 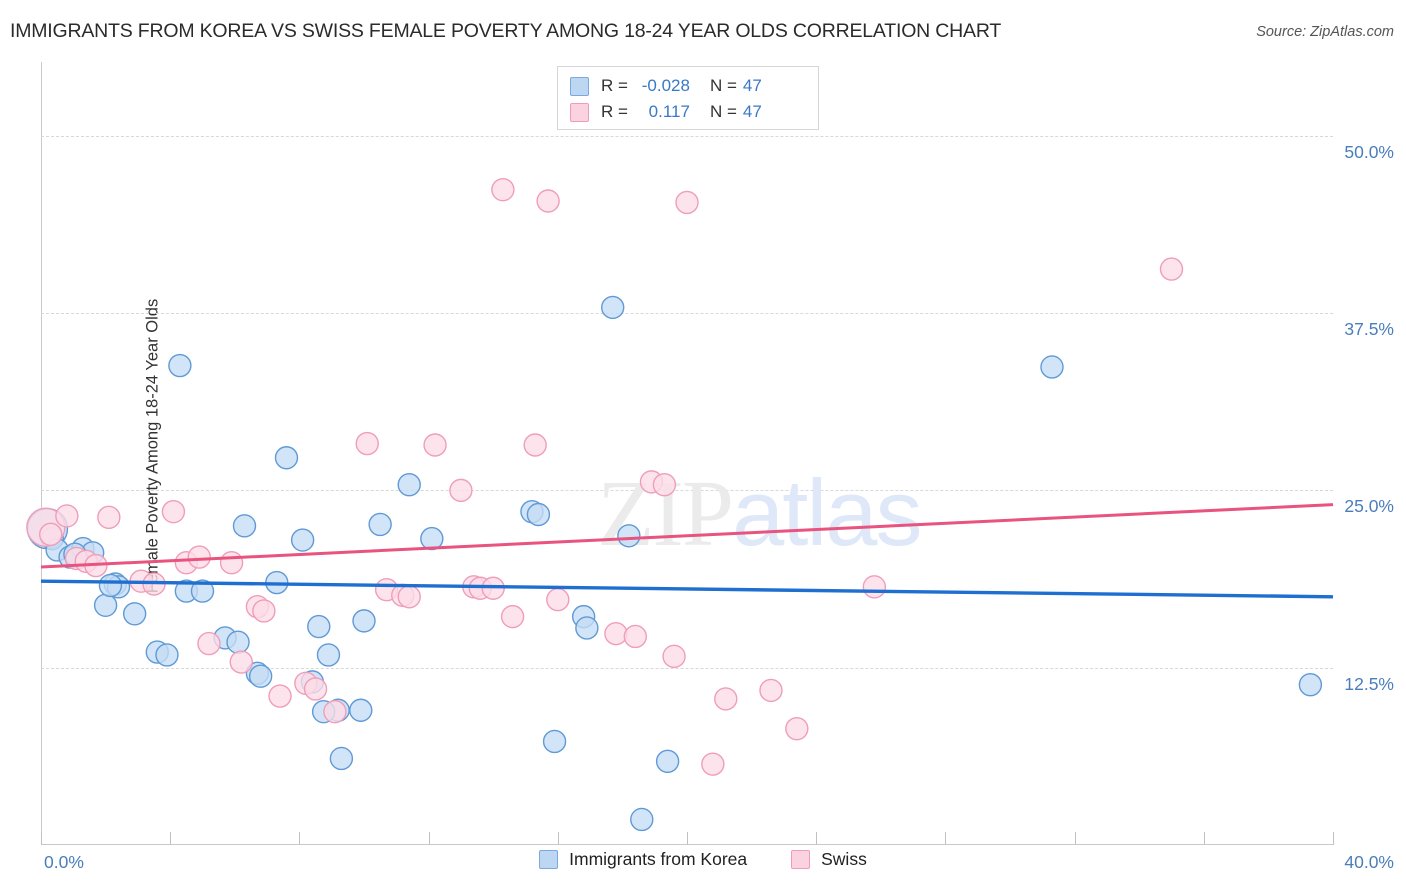 What do you see at coordinates (658, 859) in the screenshot?
I see `legend-label-korea: Immigrants from Korea` at bounding box center [658, 859].